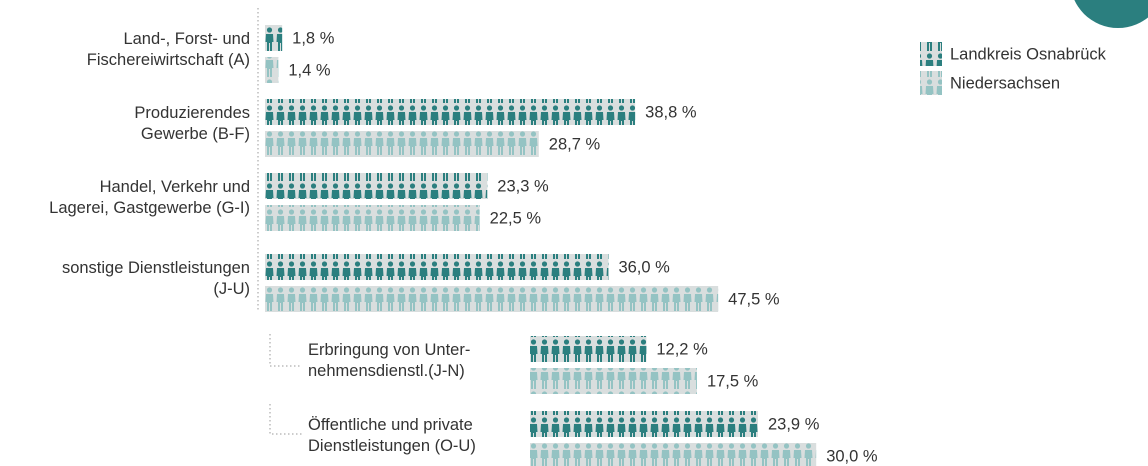 The width and height of the screenshot is (1148, 466). What do you see at coordinates (671, 112) in the screenshot?
I see `value-label: 38,8 %` at bounding box center [671, 112].